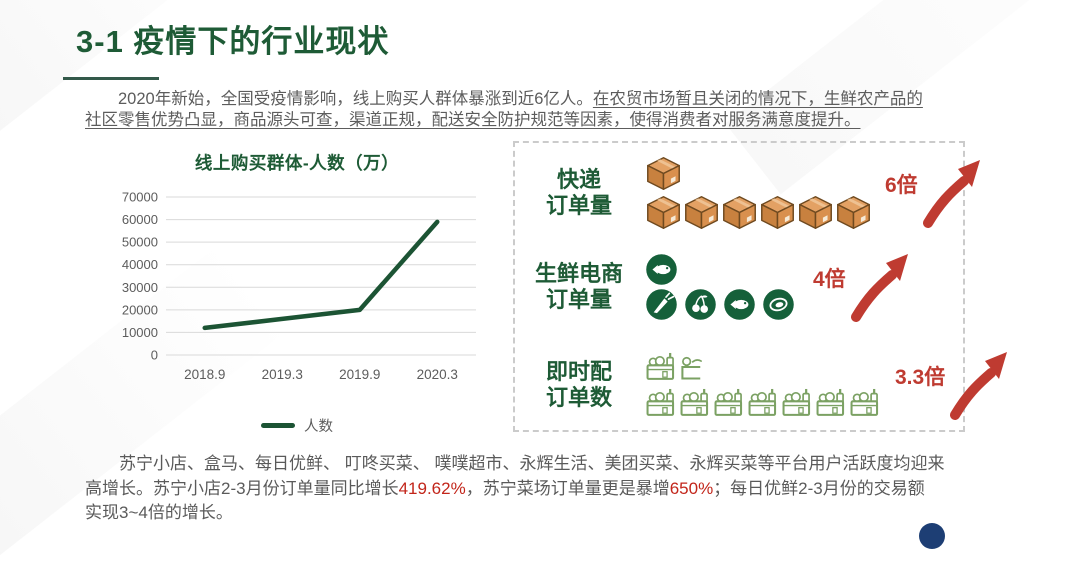  What do you see at coordinates (140, 197) in the screenshot?
I see `y-tick-label: 70000` at bounding box center [140, 197].